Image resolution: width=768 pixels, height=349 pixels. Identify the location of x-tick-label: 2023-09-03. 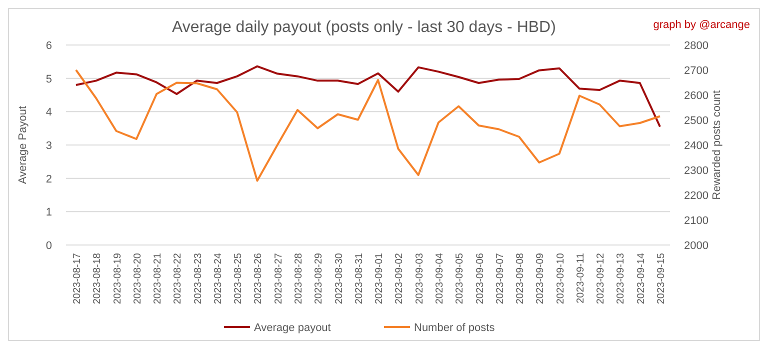
(420, 278).